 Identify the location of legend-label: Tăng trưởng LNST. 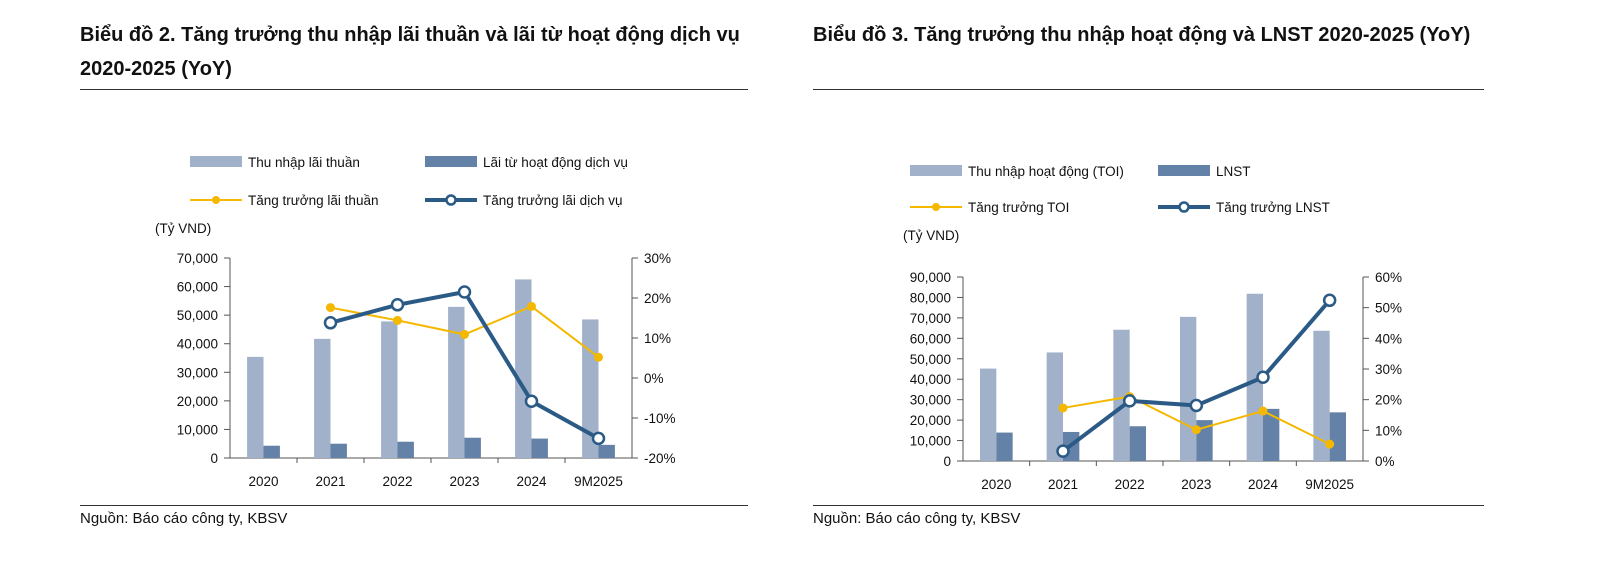
(1273, 207).